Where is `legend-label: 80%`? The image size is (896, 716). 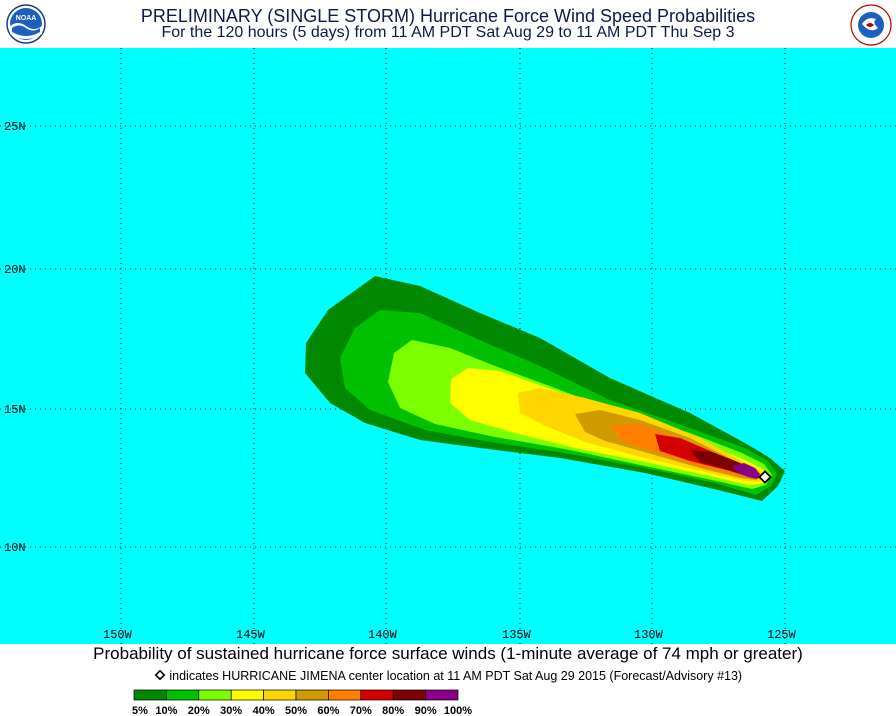
legend-label: 80% is located at coordinates (393, 710).